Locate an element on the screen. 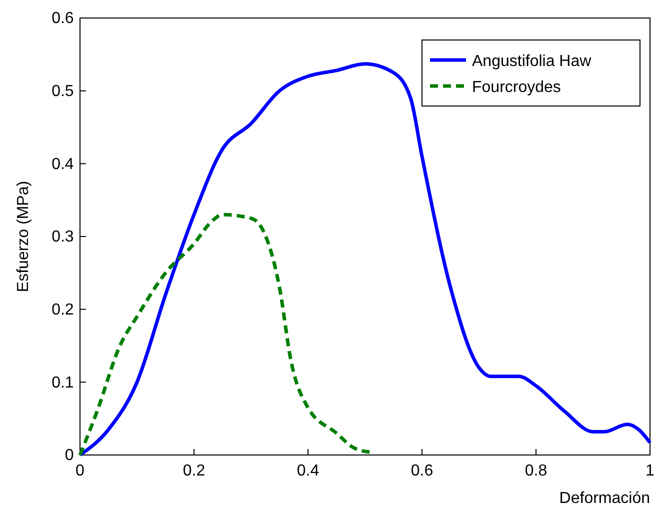 This screenshot has width=660, height=512. y-tick-label: 0.1 is located at coordinates (63, 383).